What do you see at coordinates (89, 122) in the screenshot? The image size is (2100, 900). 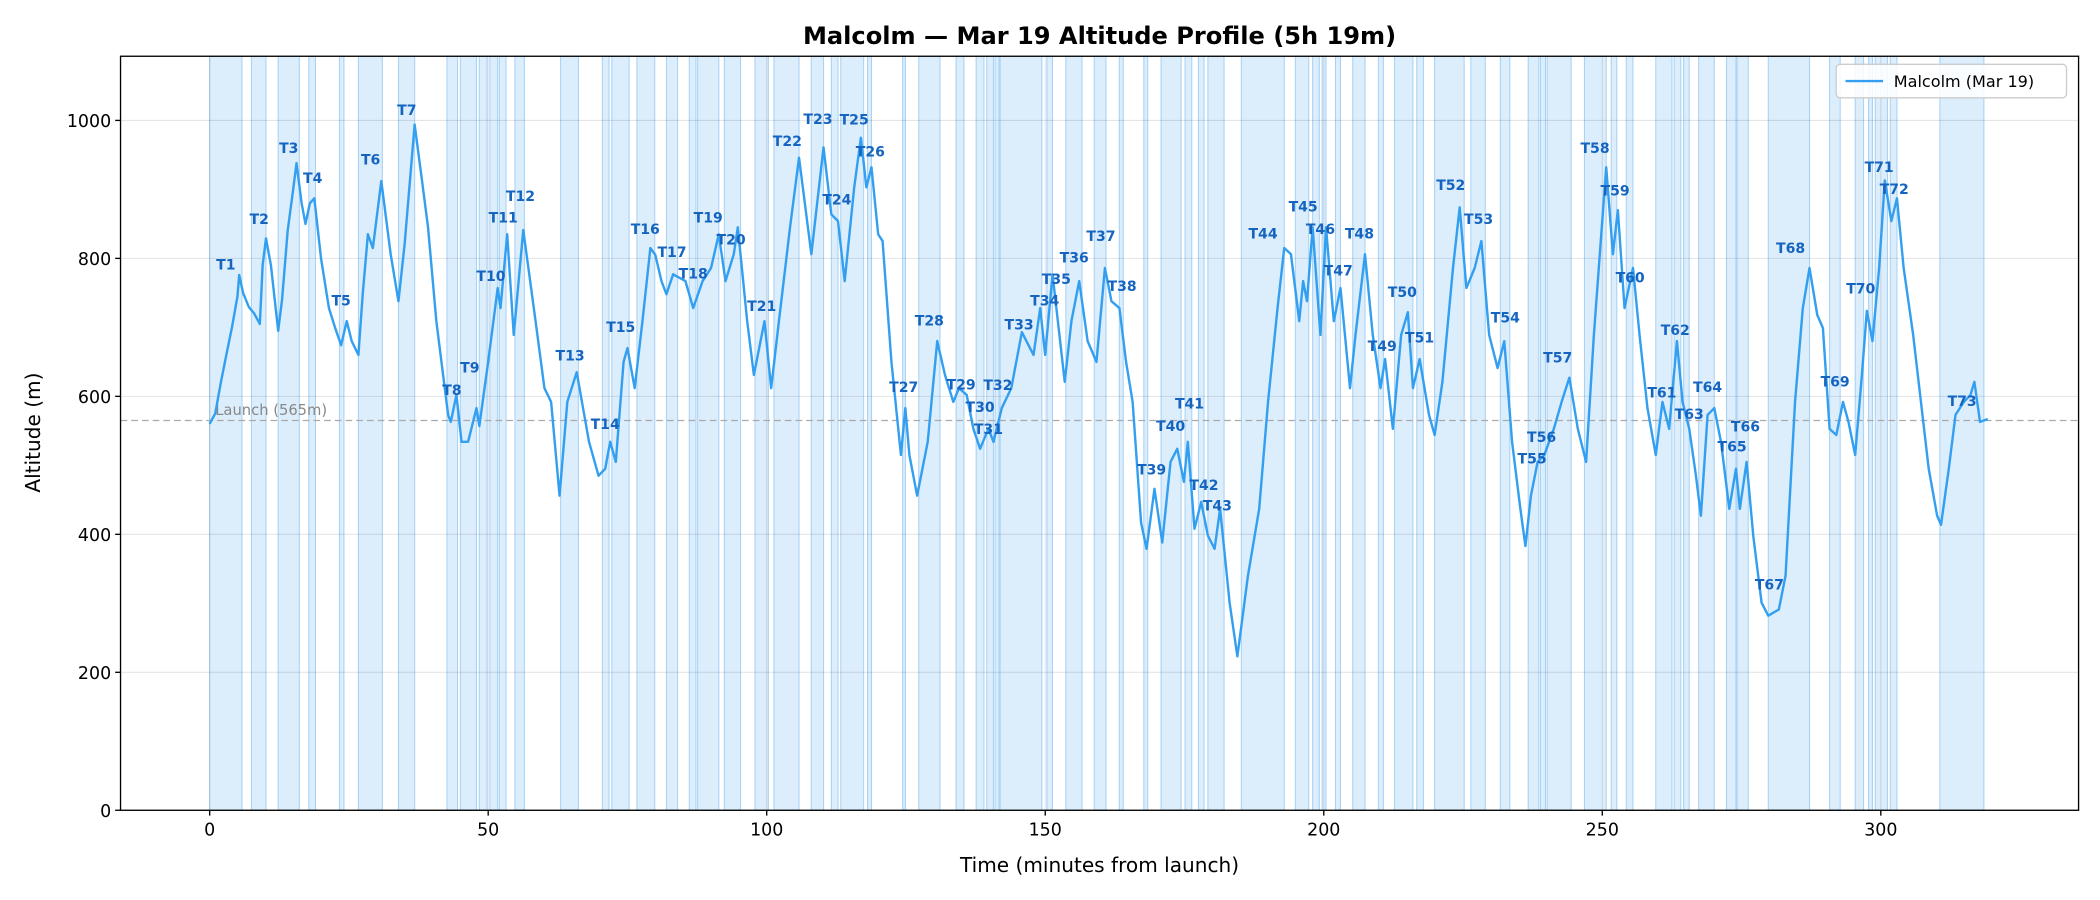 I see `y-tick-label: 1000` at bounding box center [89, 122].